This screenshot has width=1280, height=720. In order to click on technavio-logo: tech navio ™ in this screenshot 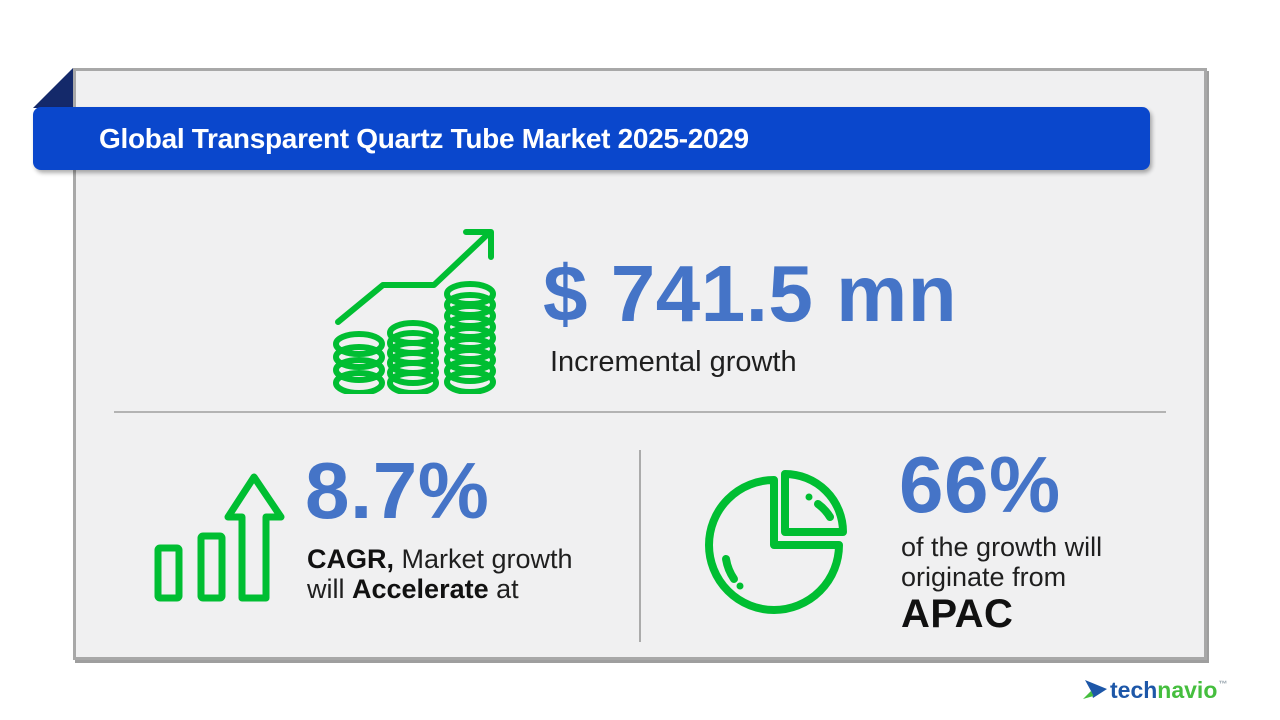, I will do `click(1155, 690)`.